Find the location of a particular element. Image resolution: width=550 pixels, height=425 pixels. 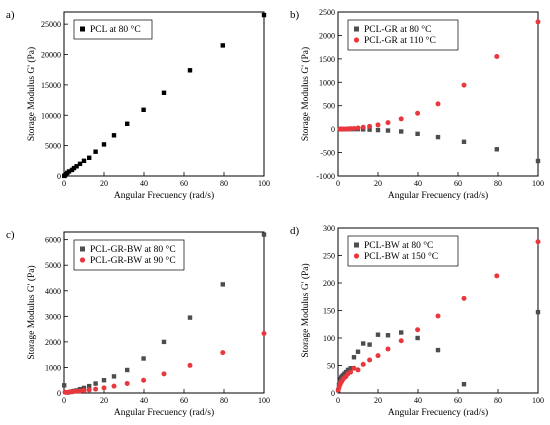

y-tick-label: 100 is located at coordinates (329, 338).